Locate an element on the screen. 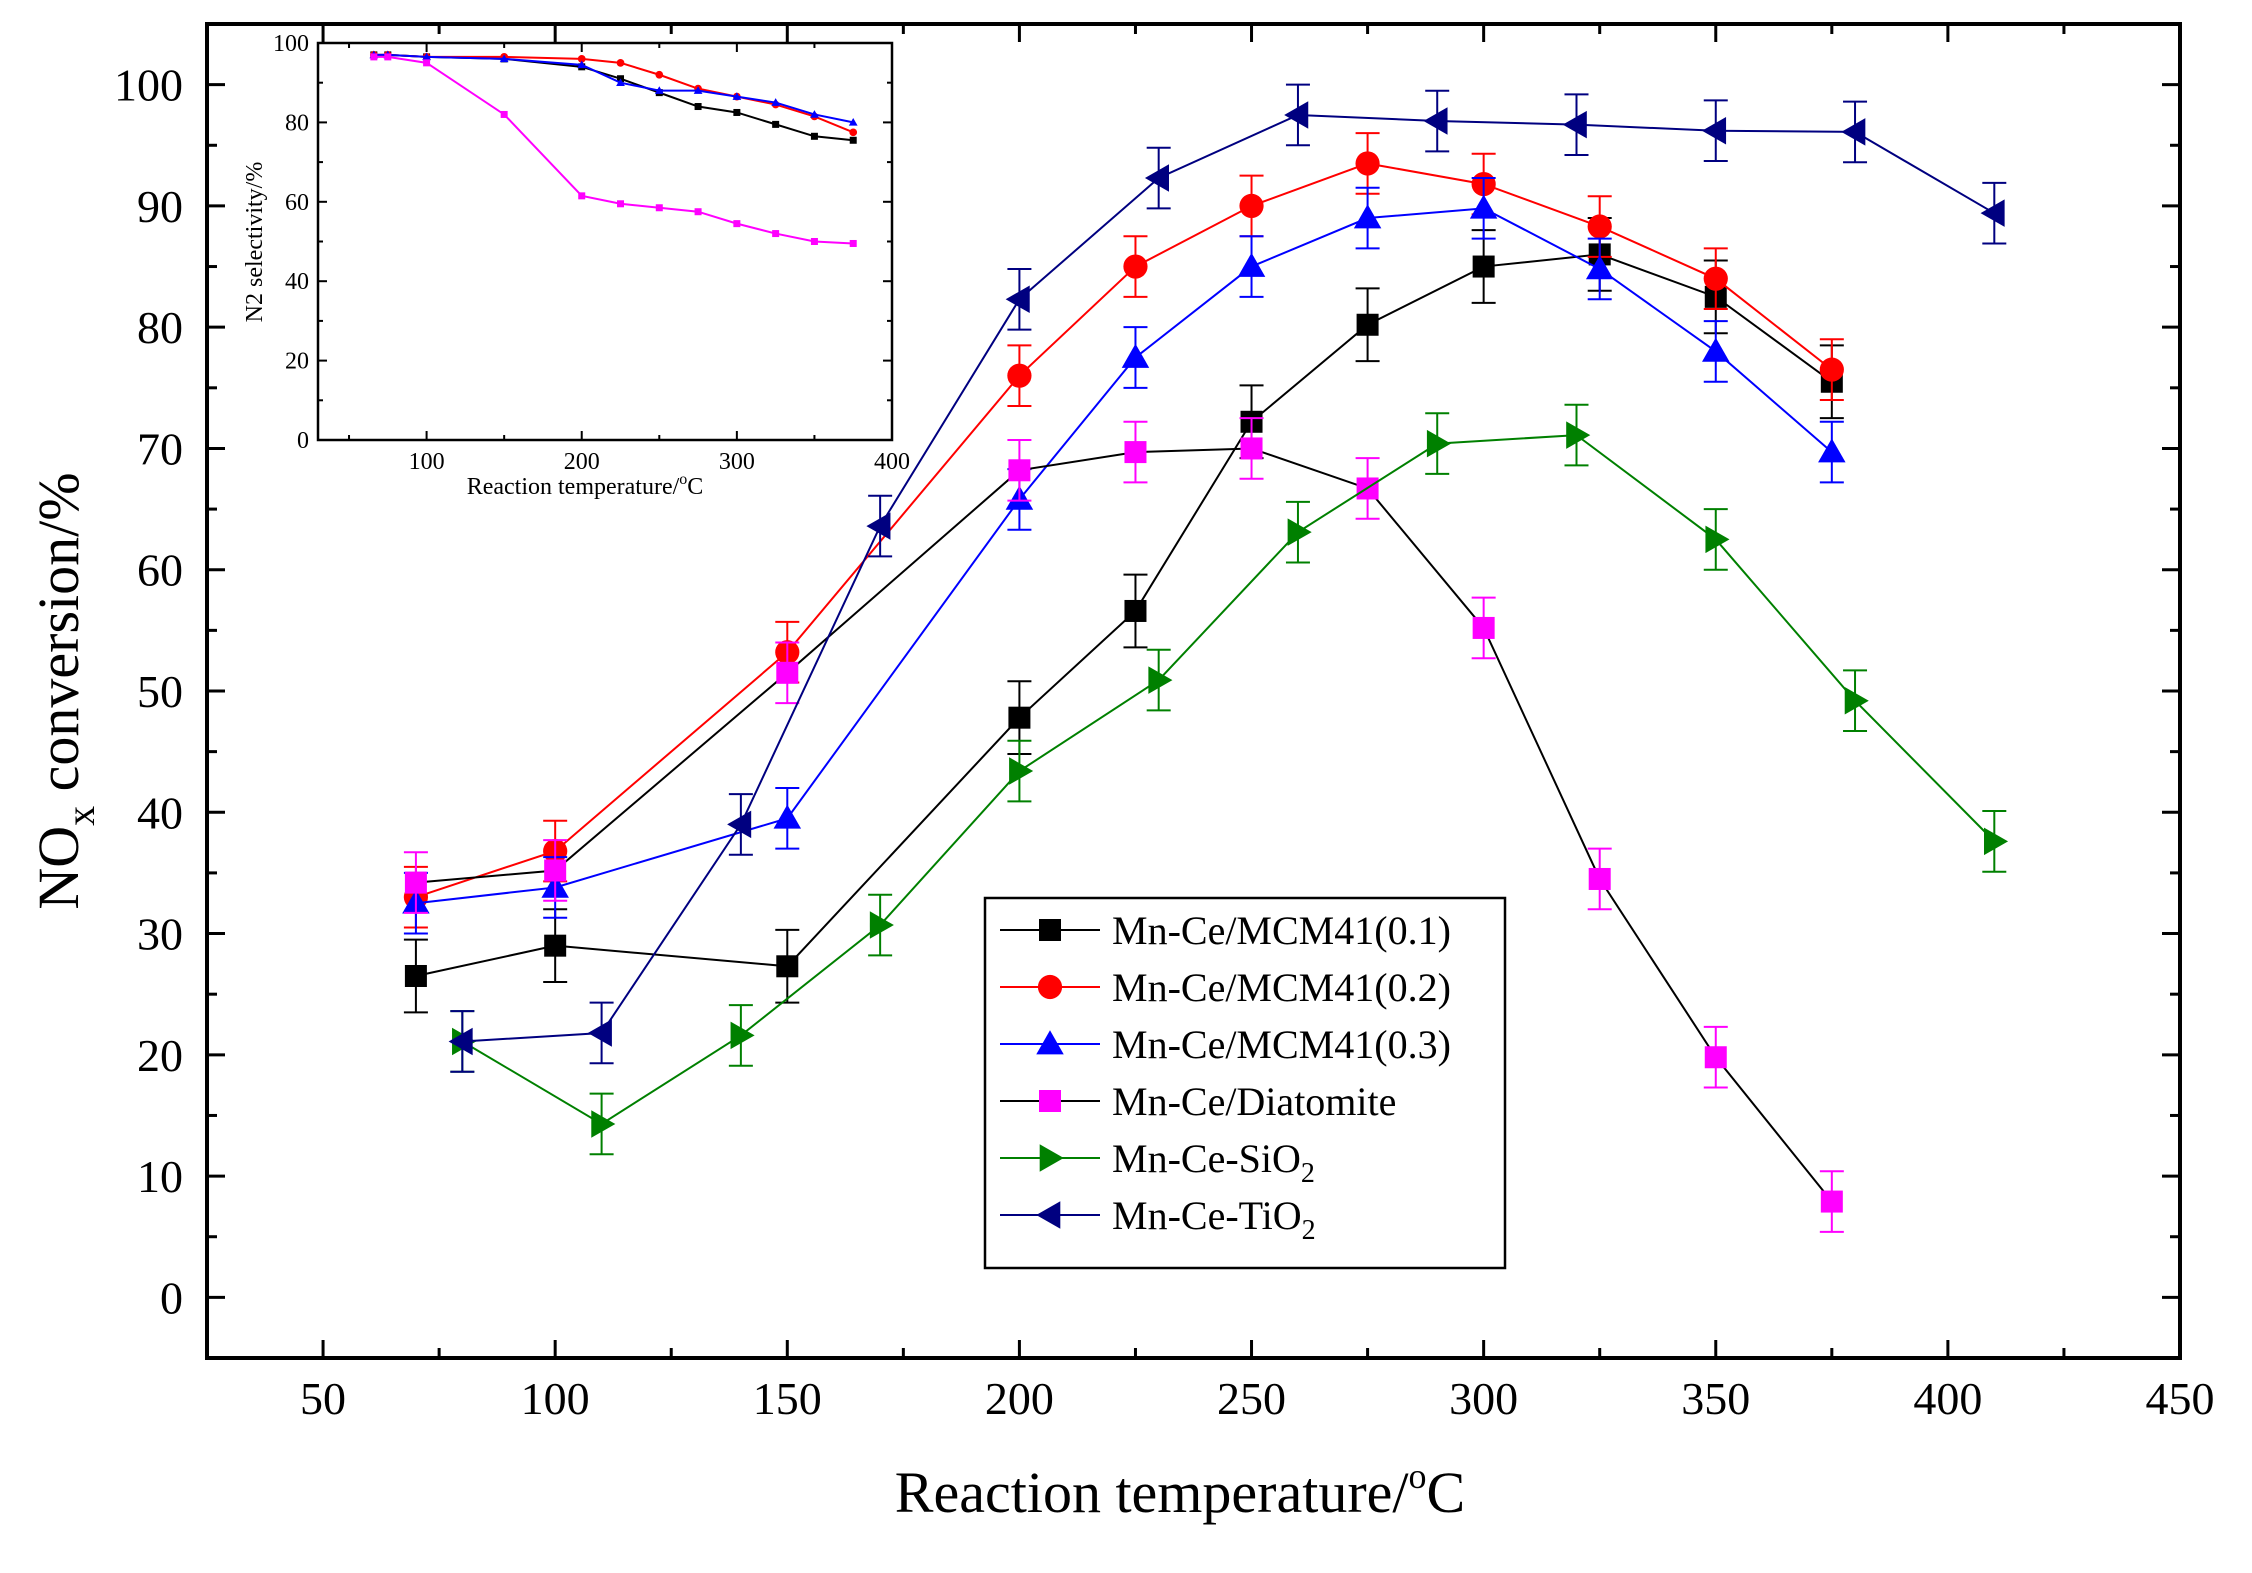 Image resolution: width=2252 pixels, height=1573 pixels. legend-label-text: Mn-Ce/Diatomite is located at coordinates (1254, 1101).